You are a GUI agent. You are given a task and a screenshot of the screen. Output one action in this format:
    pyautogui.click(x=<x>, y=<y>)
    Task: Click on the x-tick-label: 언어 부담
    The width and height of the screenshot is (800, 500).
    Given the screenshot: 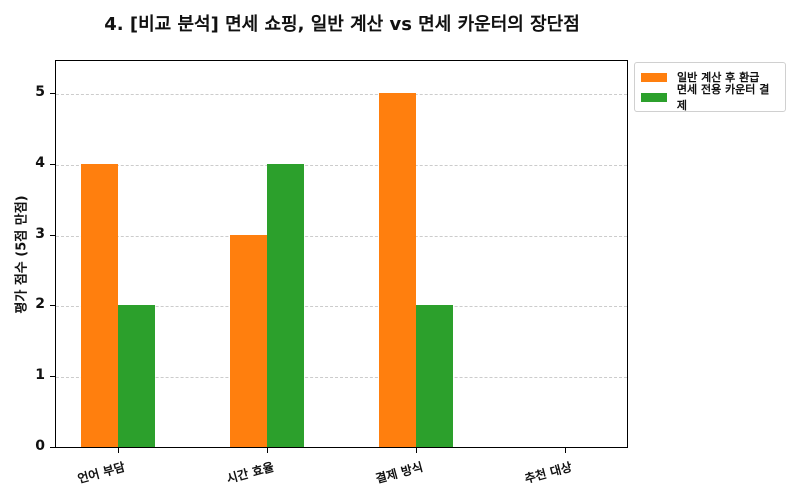 What is the action you would take?
    pyautogui.click(x=101, y=472)
    